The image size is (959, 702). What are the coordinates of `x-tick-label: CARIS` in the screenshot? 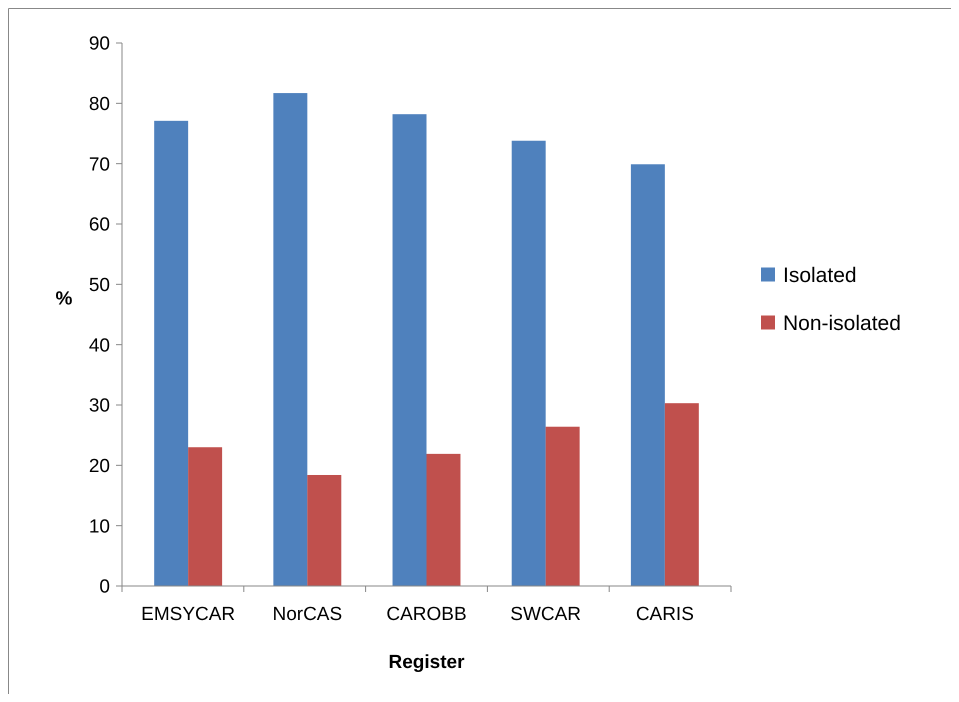 It's located at (665, 614).